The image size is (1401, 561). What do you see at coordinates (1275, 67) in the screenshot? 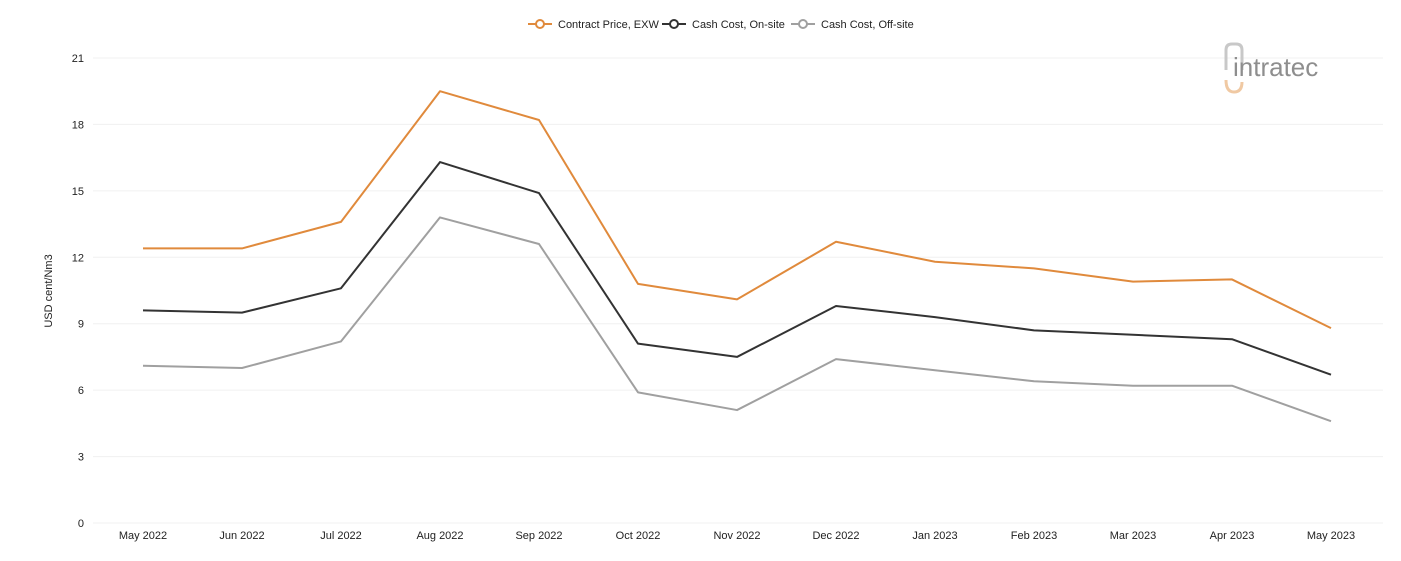
I see `logo-text: intratec` at bounding box center [1275, 67].